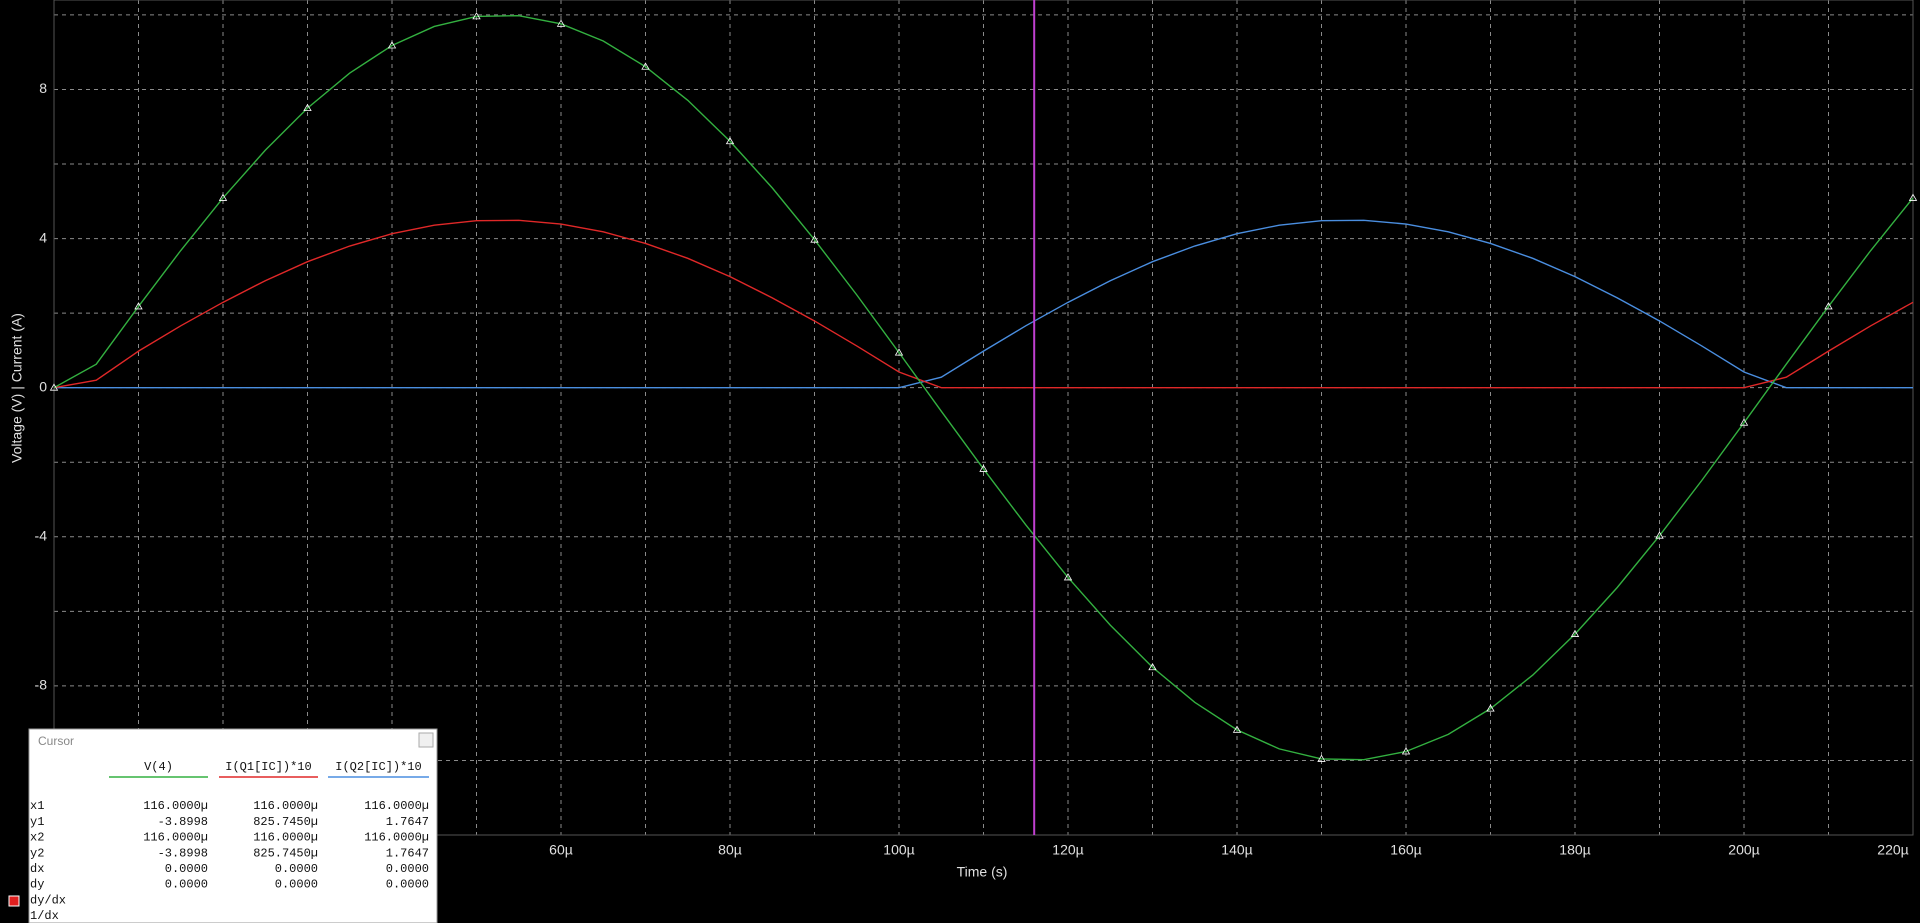 The image size is (1920, 923). What do you see at coordinates (37, 806) in the screenshot?
I see `row-label: x1` at bounding box center [37, 806].